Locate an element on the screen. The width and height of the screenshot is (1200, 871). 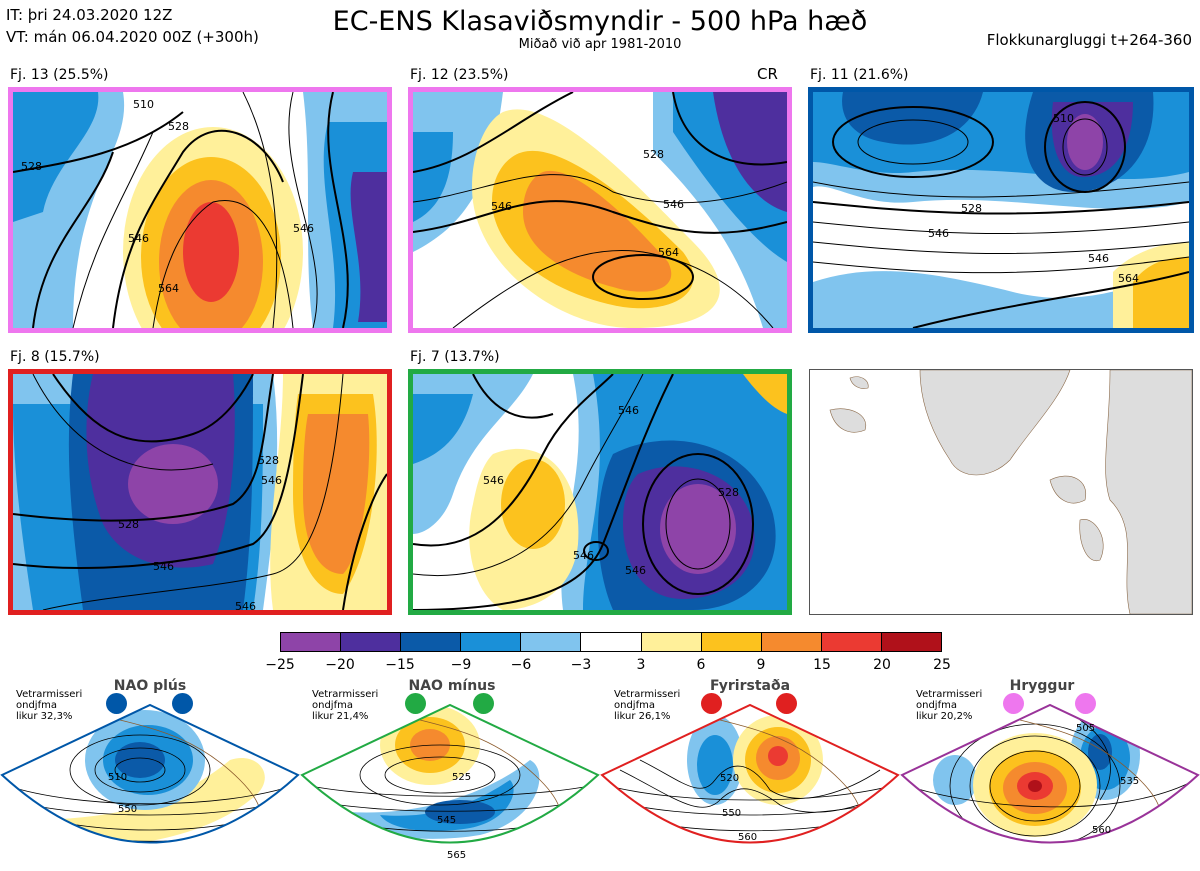
regime-nao-plus-info: Vetrarmisseri ondjfma likur 32,3% is located at coordinates (49, 705).